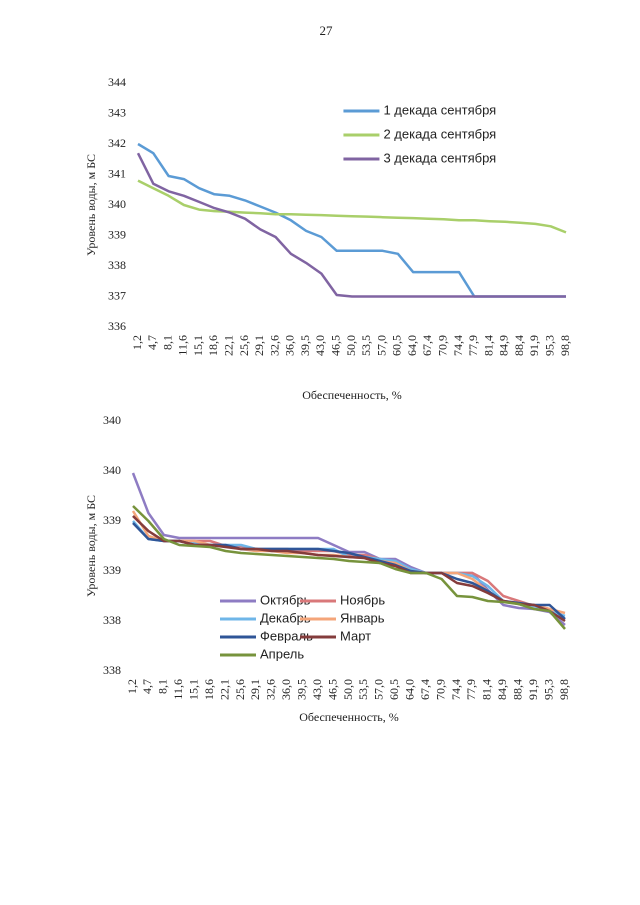 The image size is (640, 905). Describe the element at coordinates (117, 173) in the screenshot. I see `y-tick-label: 341` at that location.